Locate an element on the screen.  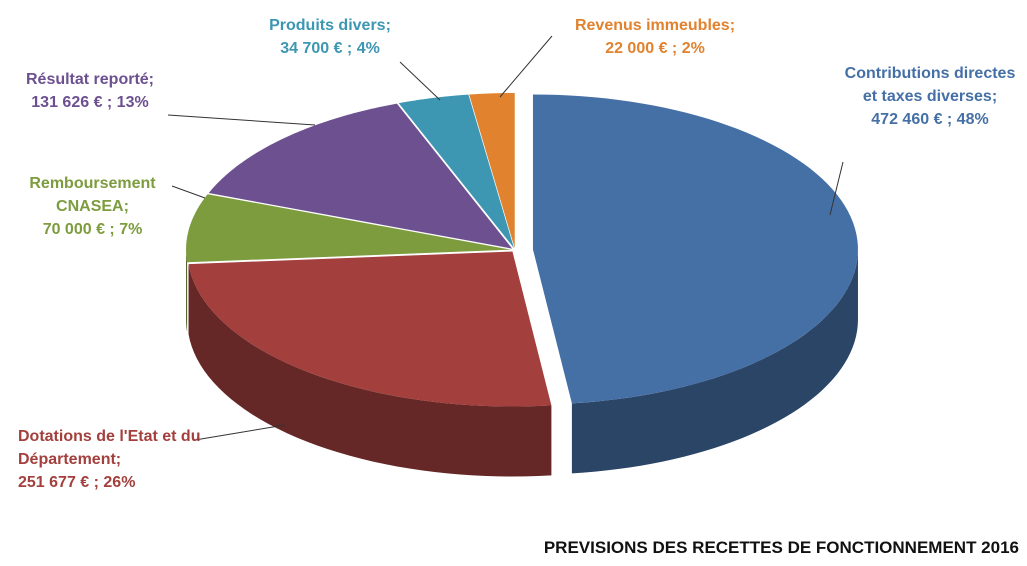
value-label: 70 000 € ; 7% is located at coordinates (92, 229).